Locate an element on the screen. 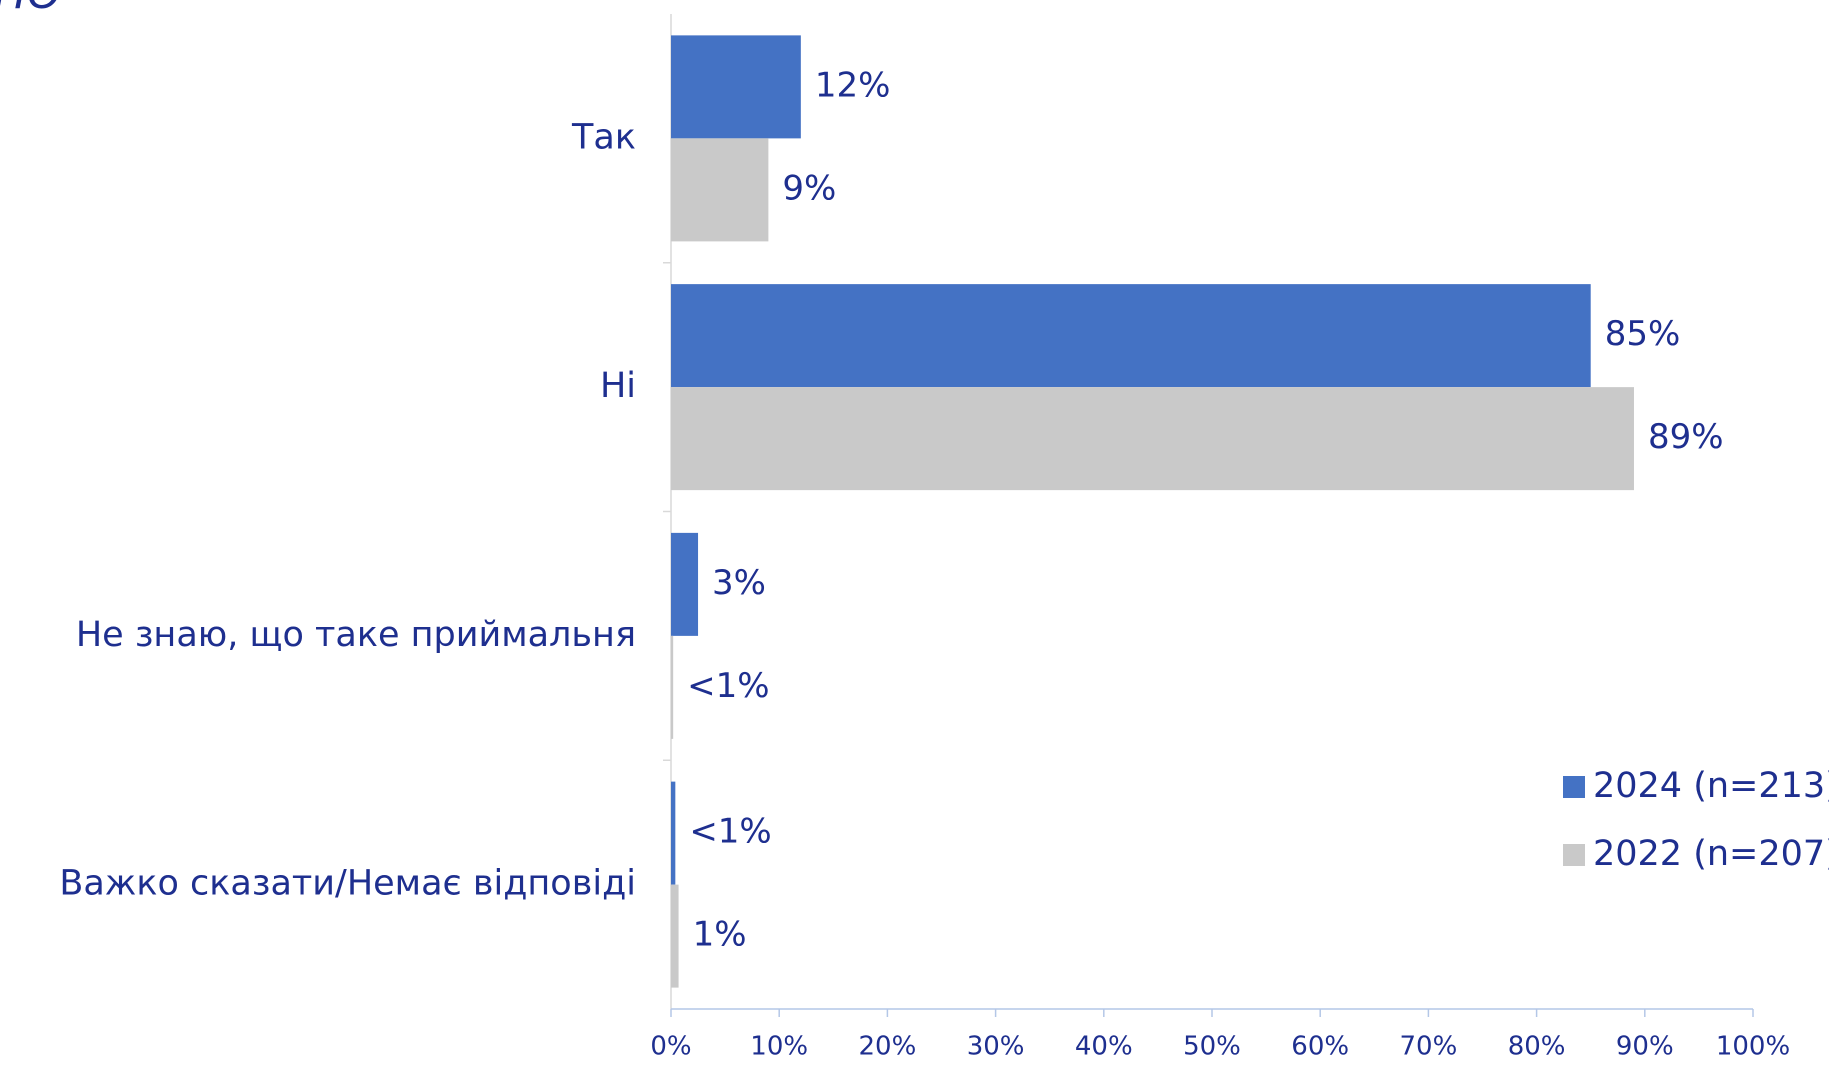 This screenshot has width=1829, height=1066. x-tick-label: 80% is located at coordinates (1537, 1047).